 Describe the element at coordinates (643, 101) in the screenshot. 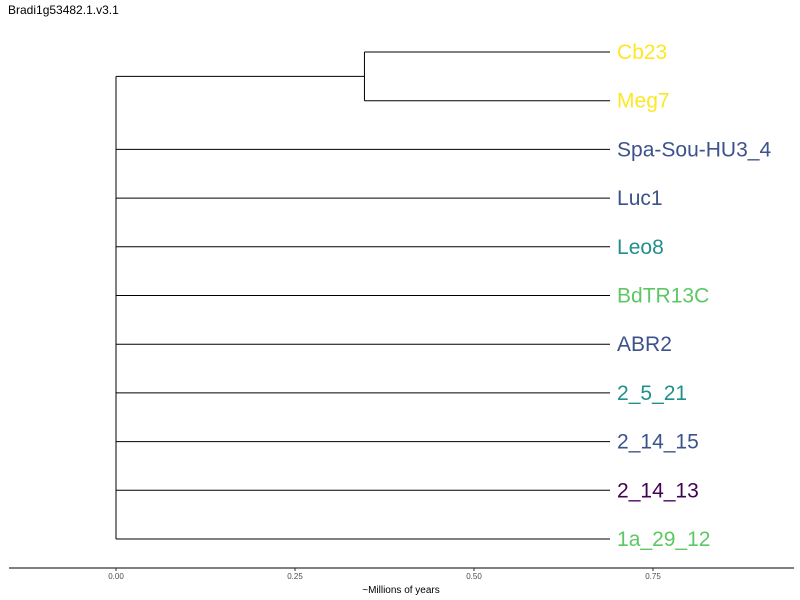

I see `tip-label: Meg7` at that location.